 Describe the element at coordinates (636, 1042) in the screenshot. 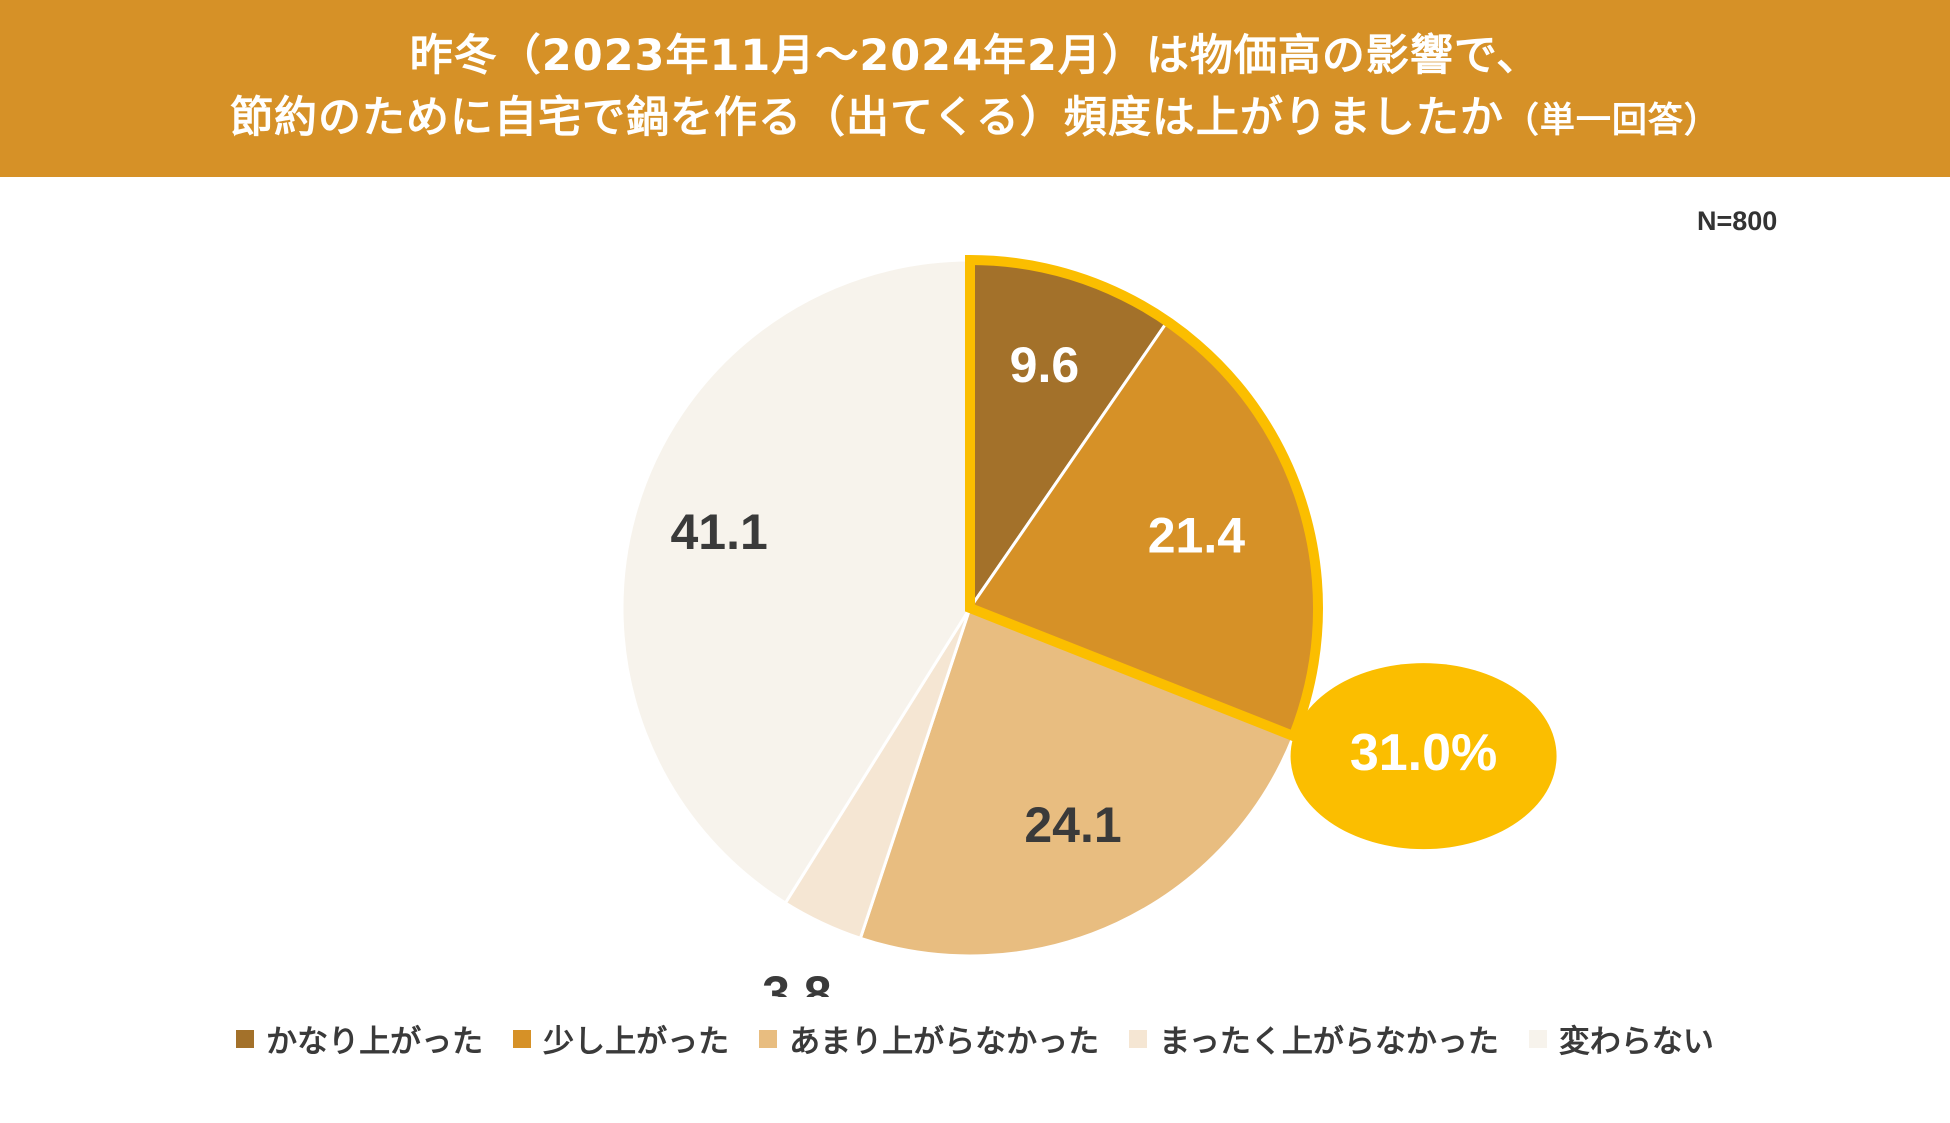

I see `legend-label-2: 少し上がった` at that location.